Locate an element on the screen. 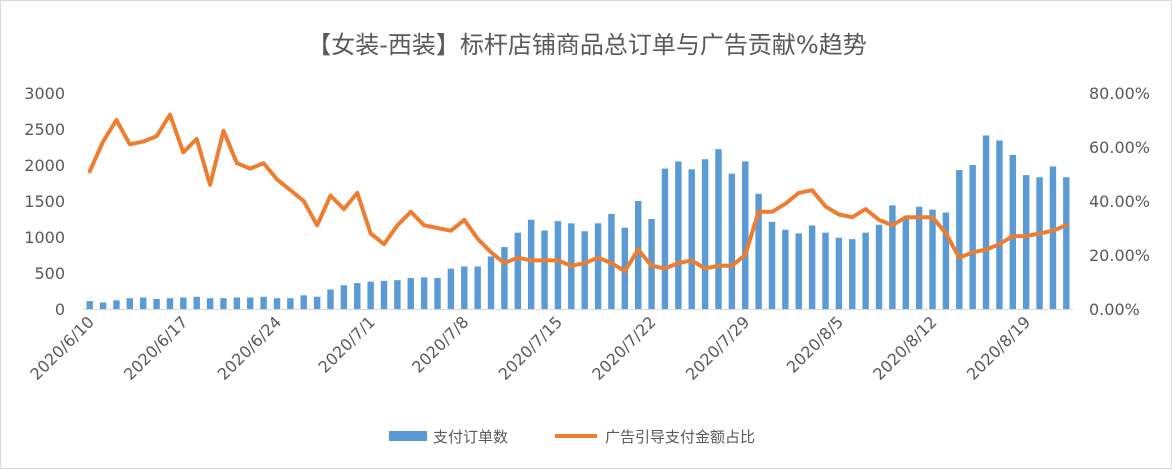 The height and width of the screenshot is (470, 1172). x-tick-label: 2020/8/19 is located at coordinates (998, 347).